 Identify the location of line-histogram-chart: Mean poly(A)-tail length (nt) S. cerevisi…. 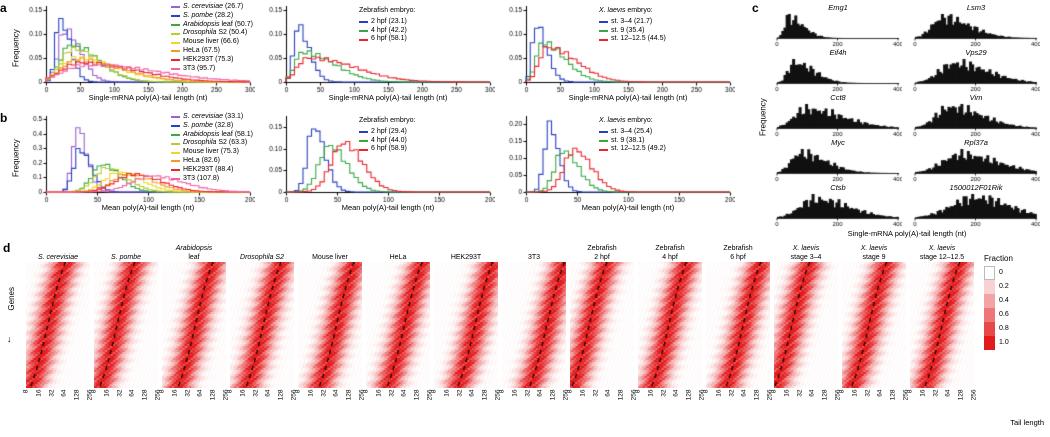
(138, 162).